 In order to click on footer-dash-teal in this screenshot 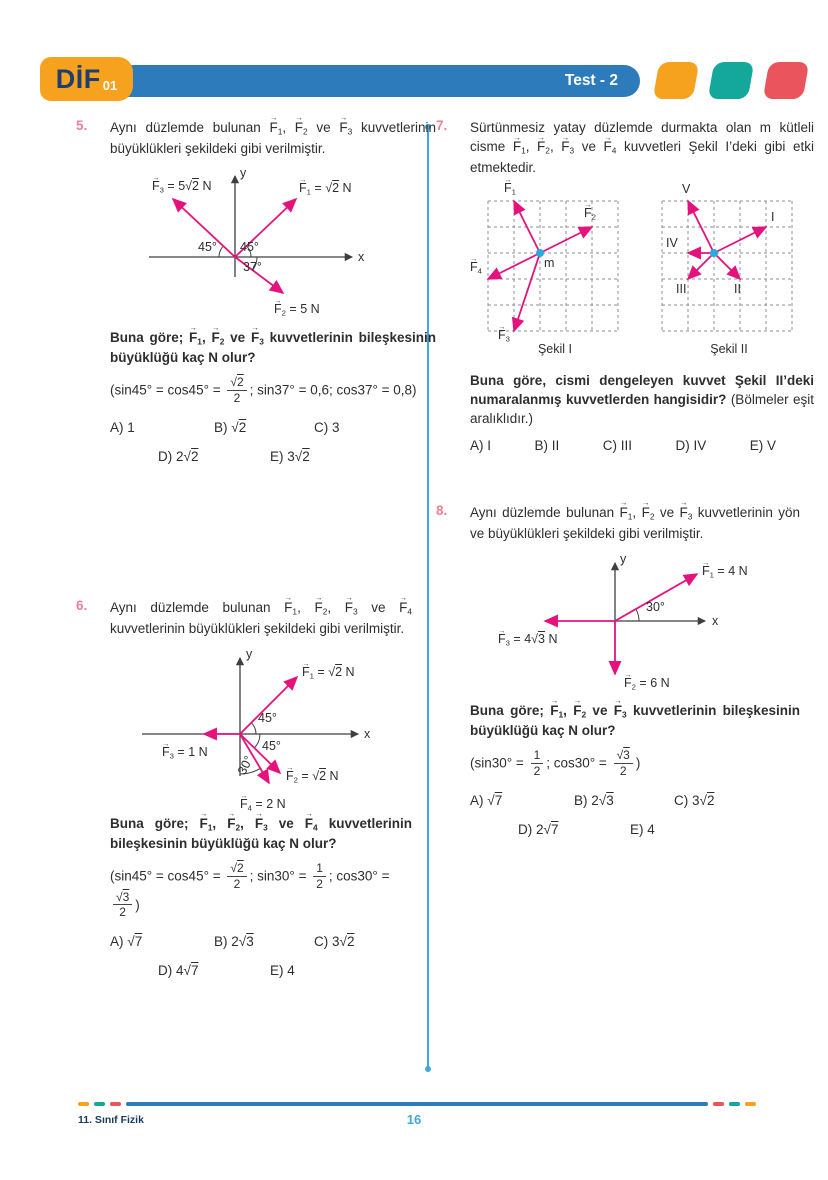, I will do `click(99, 1104)`.